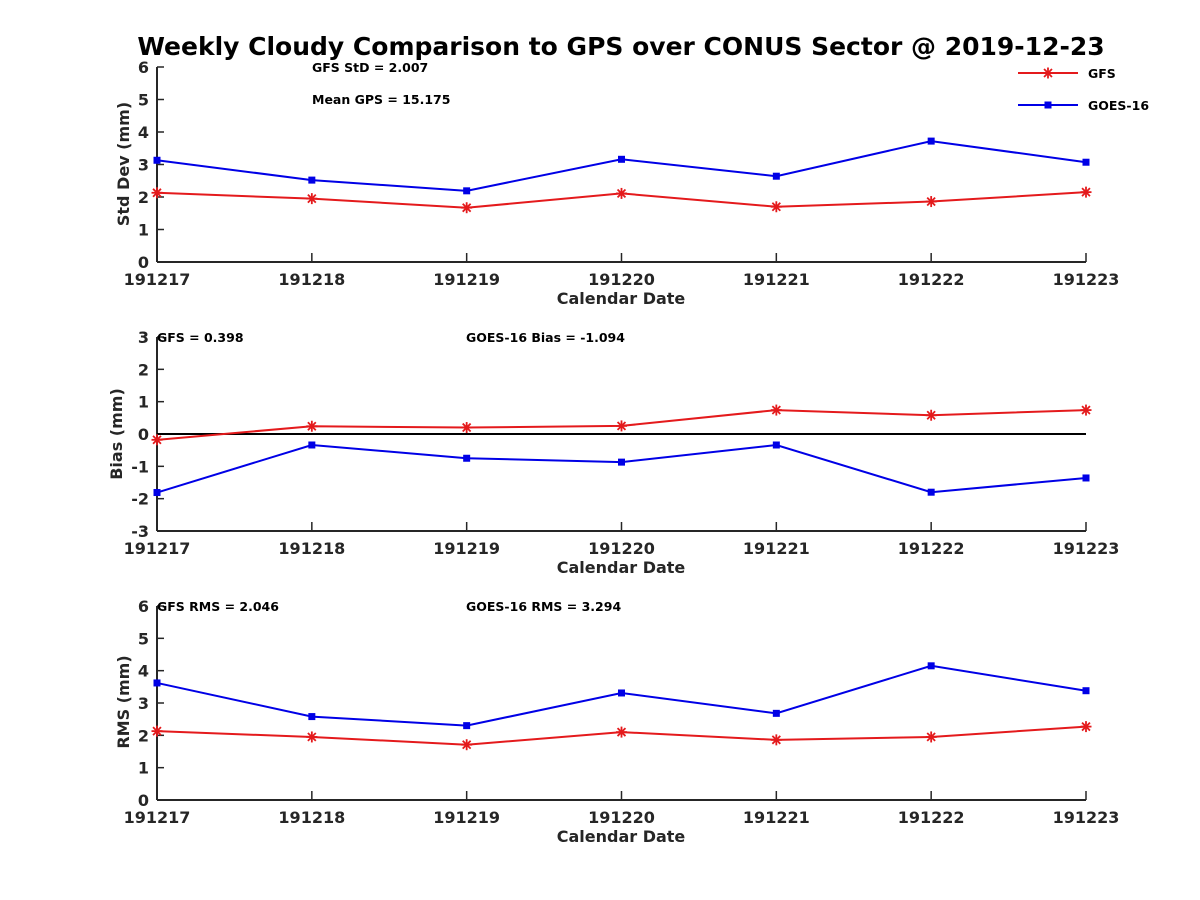 Image resolution: width=1200 pixels, height=900 pixels. What do you see at coordinates (1102, 73) in the screenshot?
I see `legend-label-gfs: GFS` at bounding box center [1102, 73].